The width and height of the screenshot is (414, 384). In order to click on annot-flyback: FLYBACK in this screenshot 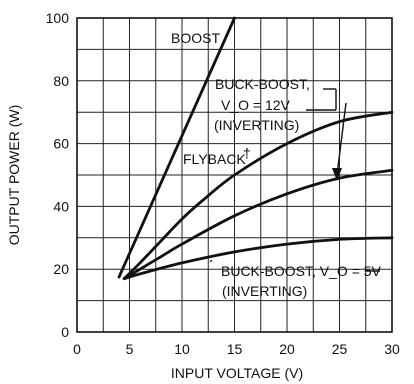, I will do `click(214, 159)`.